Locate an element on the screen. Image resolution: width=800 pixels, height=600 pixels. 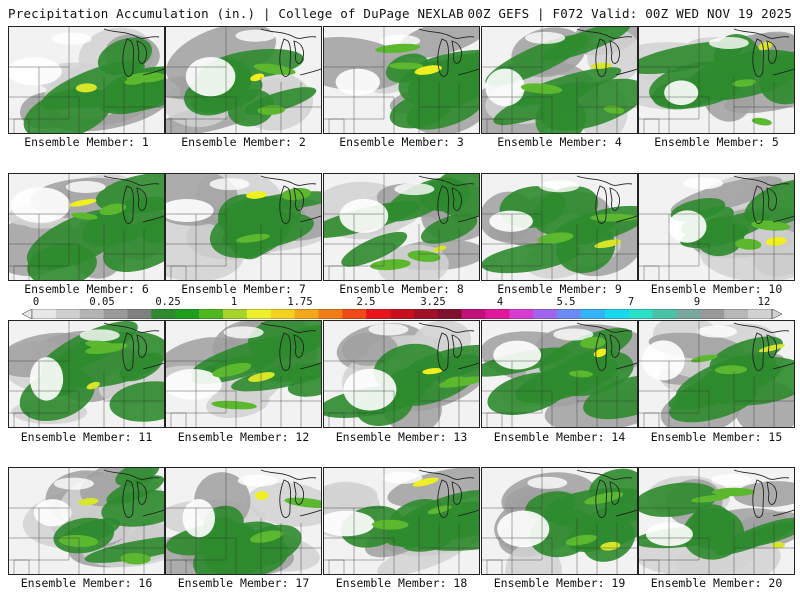
ensemble-member-label: Ensemble Member: 20 is located at coordinates (716, 583).